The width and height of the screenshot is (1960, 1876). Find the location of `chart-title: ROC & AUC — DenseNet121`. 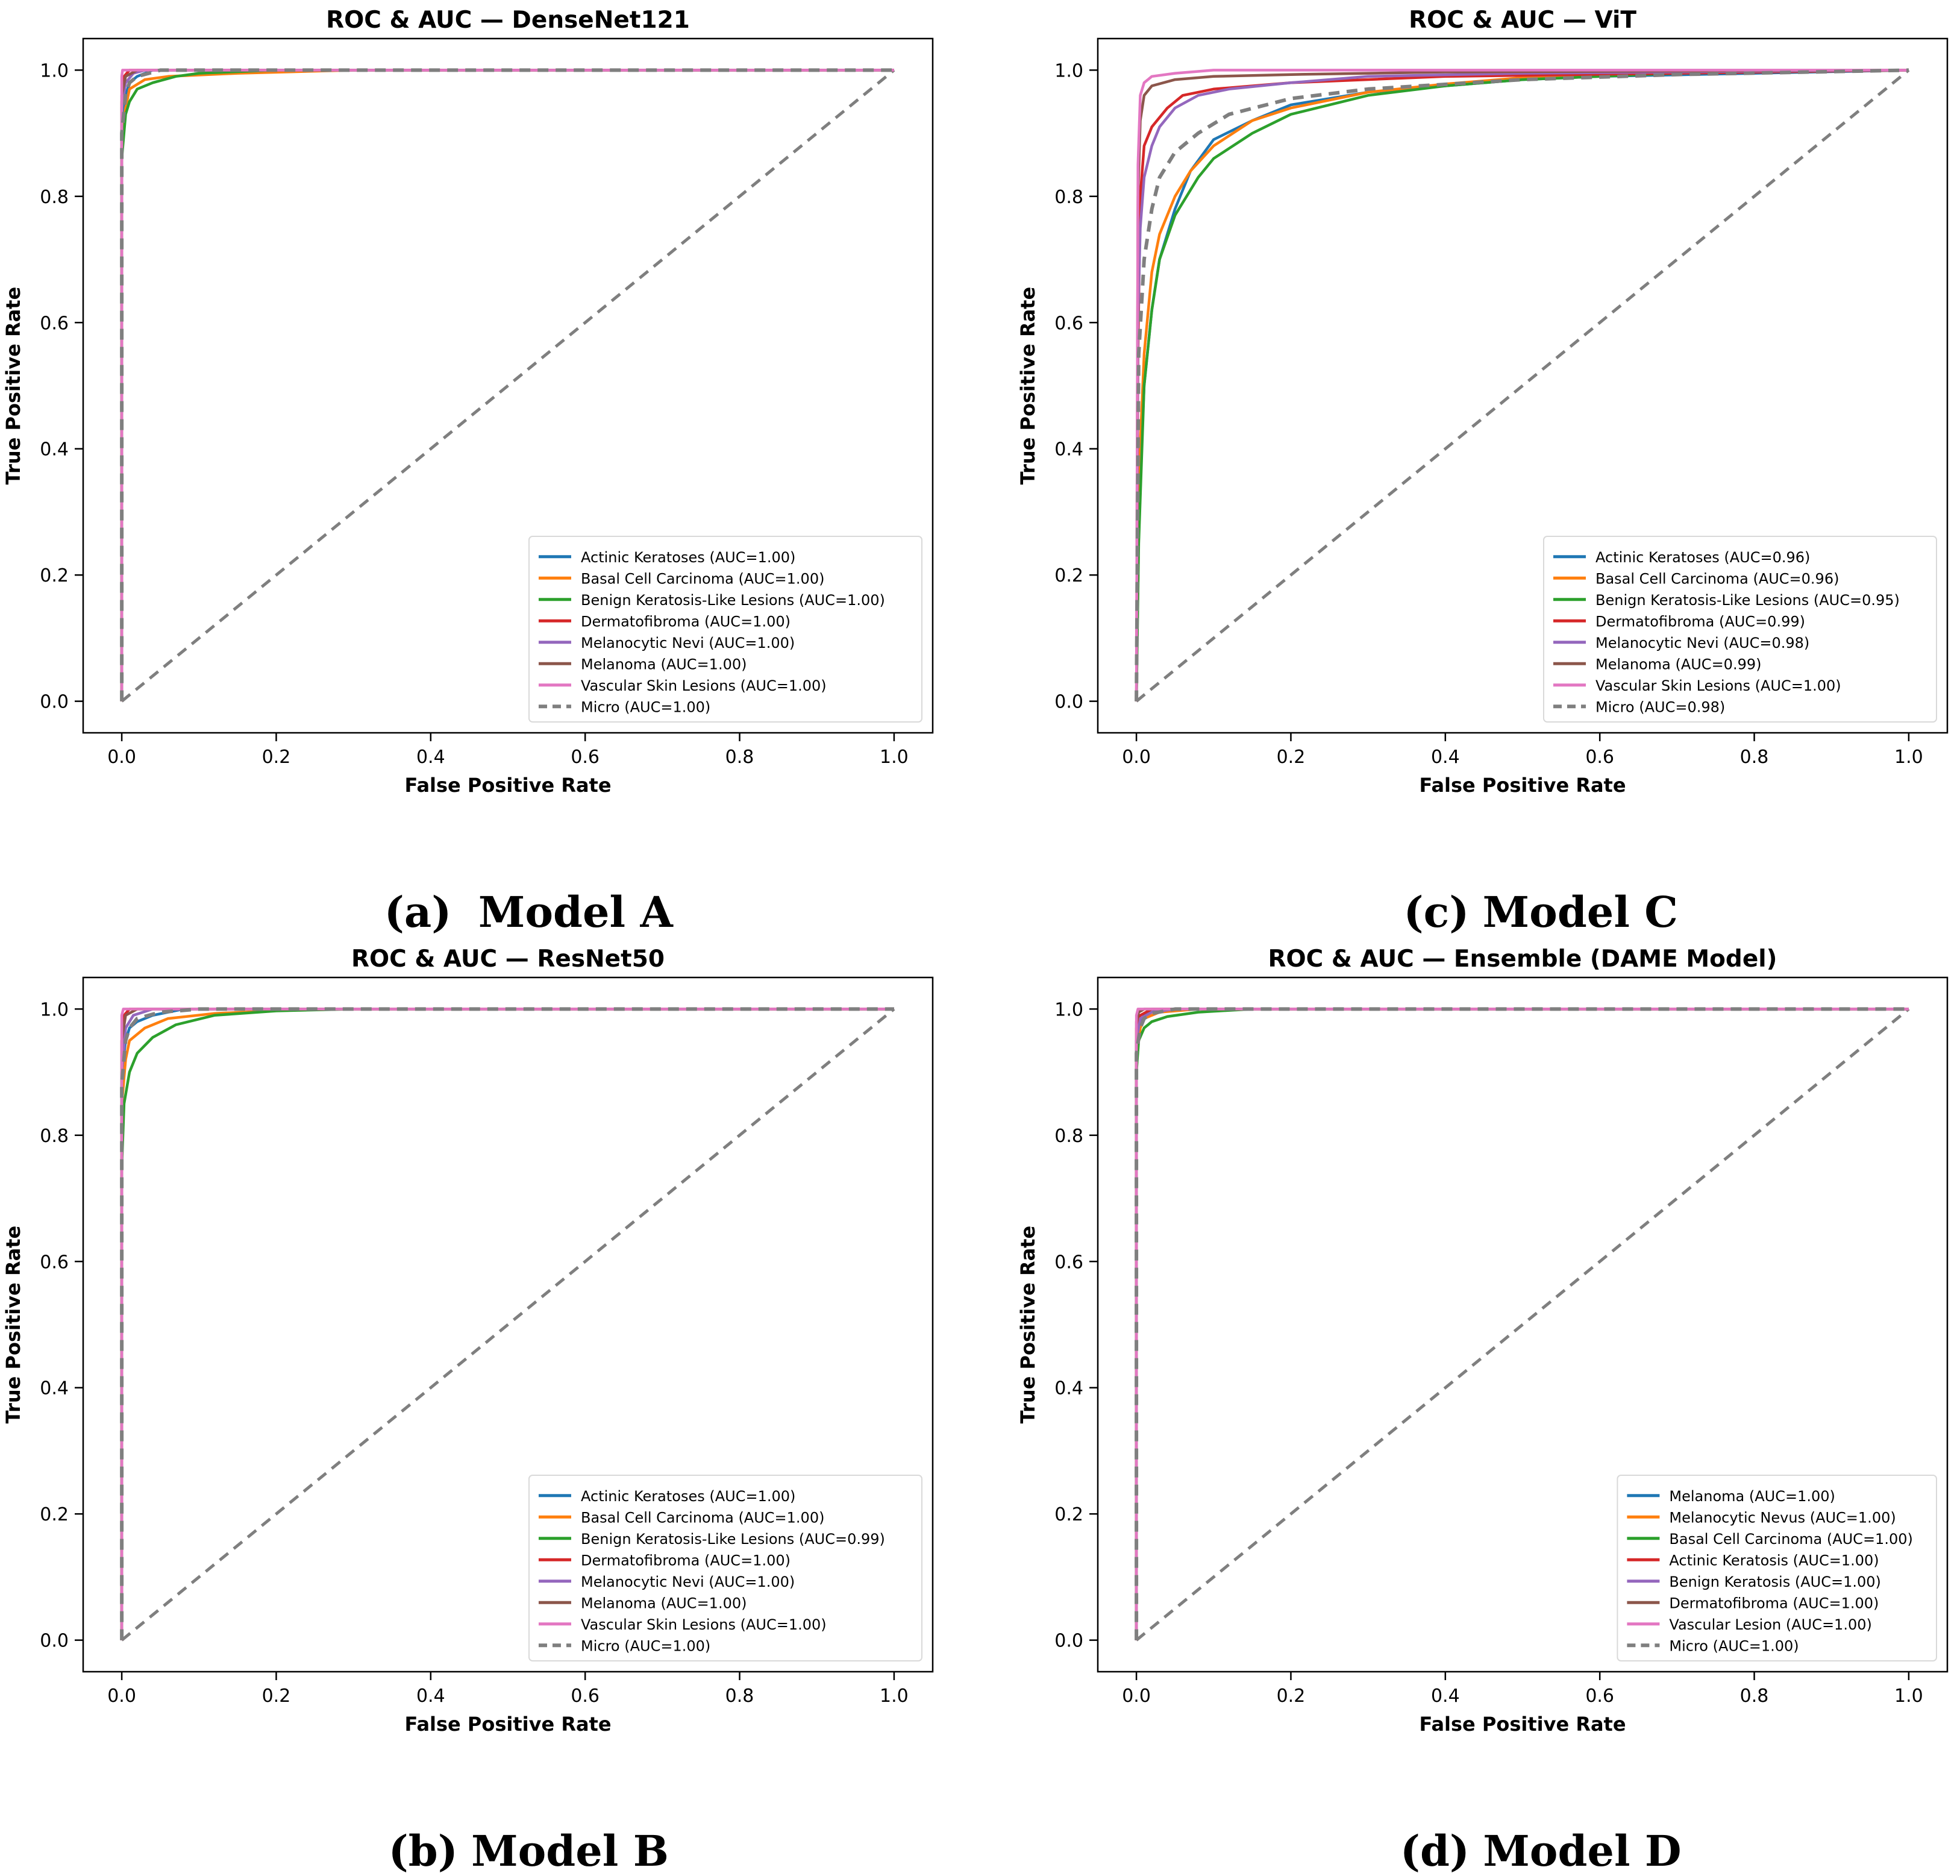

chart-title: ROC & AUC — DenseNet121 is located at coordinates (508, 20).